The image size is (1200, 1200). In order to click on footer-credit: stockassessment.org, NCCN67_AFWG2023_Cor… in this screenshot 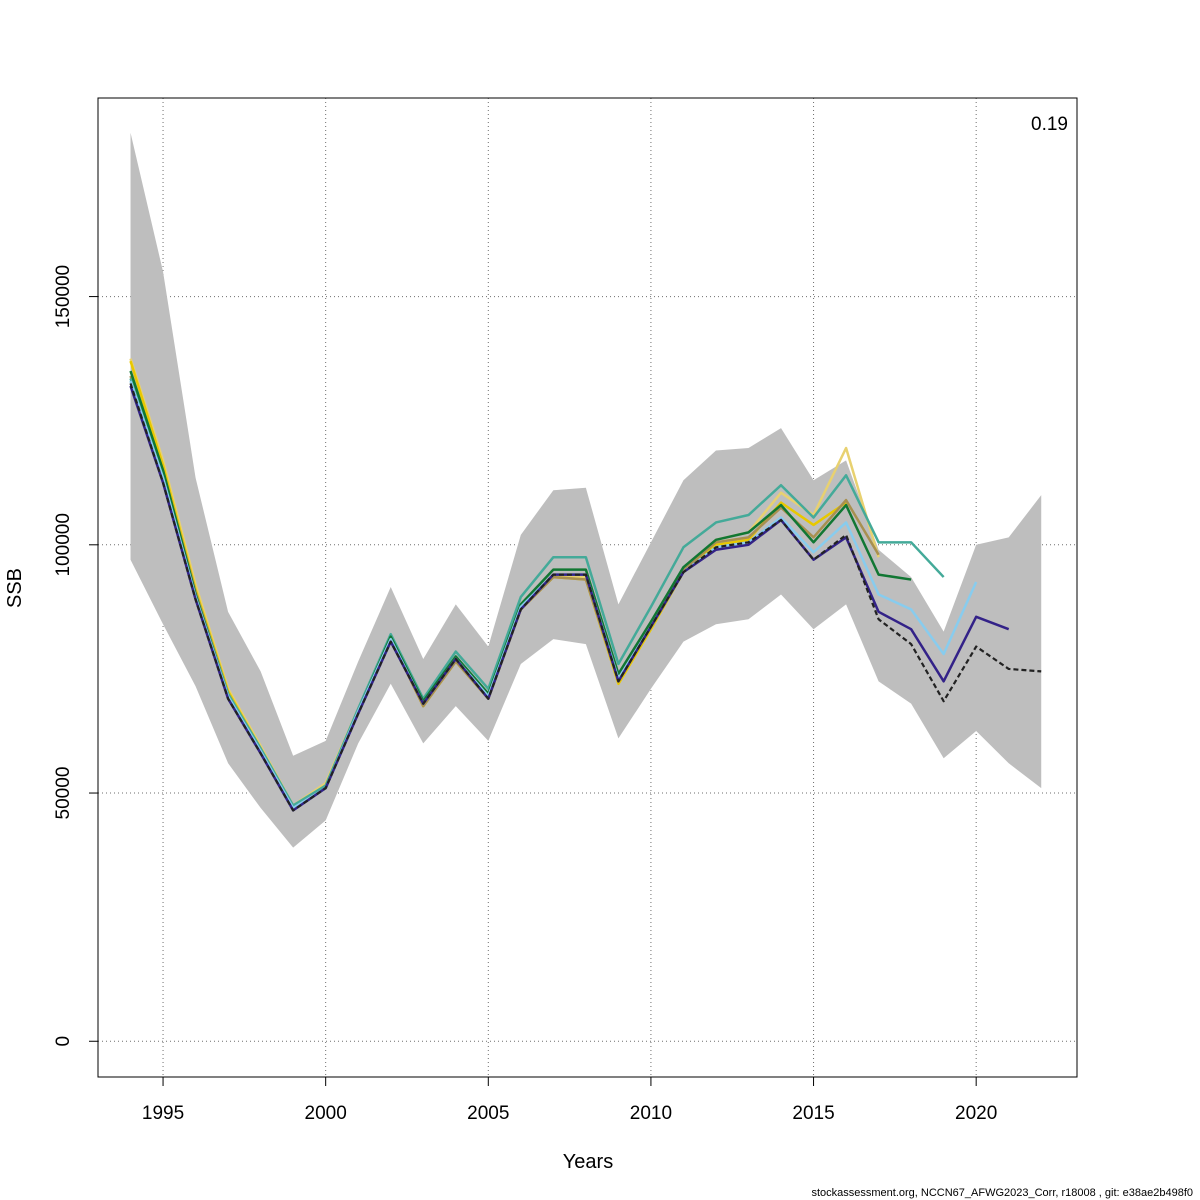, I will do `click(1002, 1193)`.